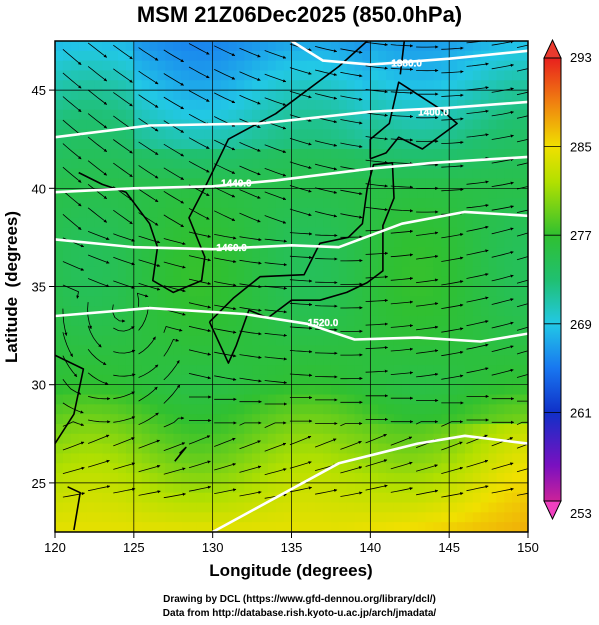 This screenshot has height=625, width=599. I want to click on chart-title: MSM 21Z06Dec2025 (850.0hPa), so click(299, 14).